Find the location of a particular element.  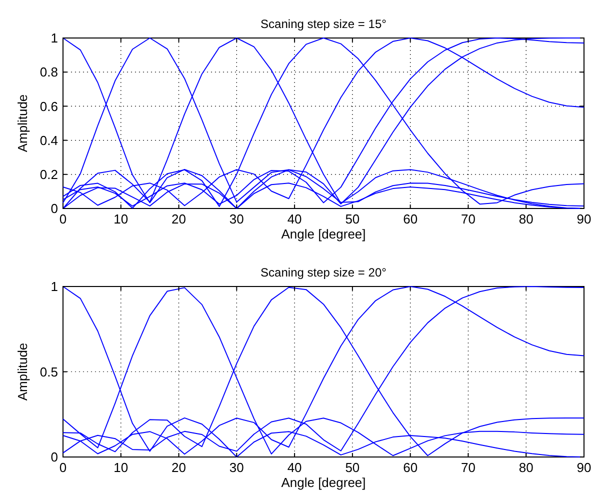

y-tick-label: 0.5 is located at coordinates (49, 372).